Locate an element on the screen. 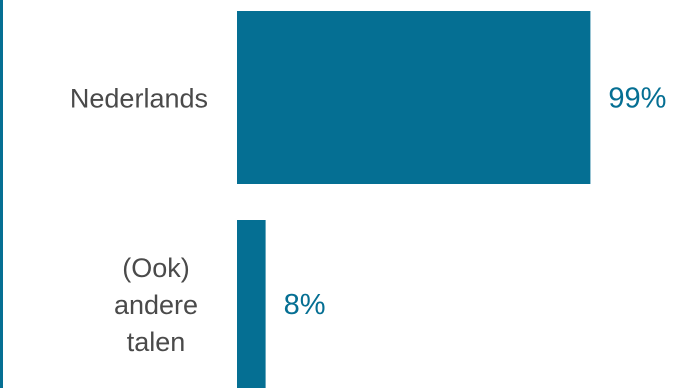 This screenshot has height=388, width=689. value-label-1: 8% is located at coordinates (305, 305).